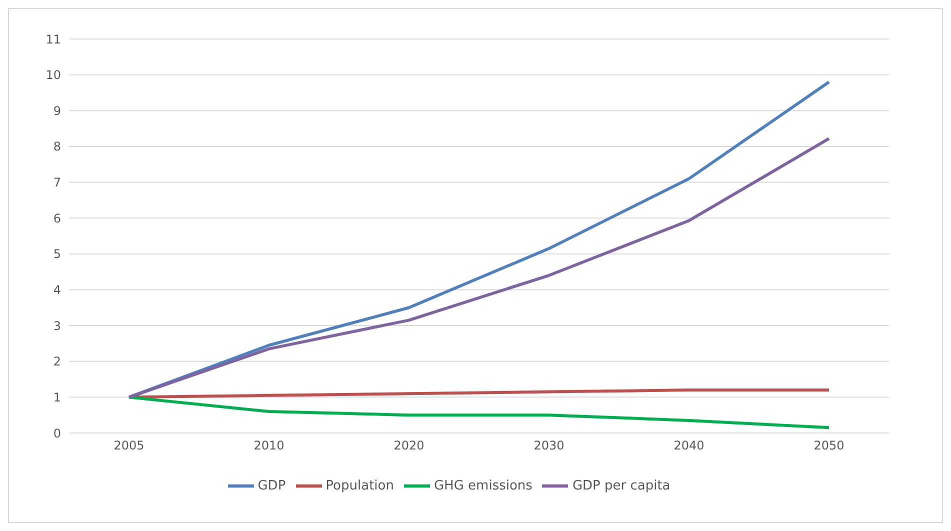 The image size is (951, 531). I want to click on x-tick-label: 2030, so click(549, 445).